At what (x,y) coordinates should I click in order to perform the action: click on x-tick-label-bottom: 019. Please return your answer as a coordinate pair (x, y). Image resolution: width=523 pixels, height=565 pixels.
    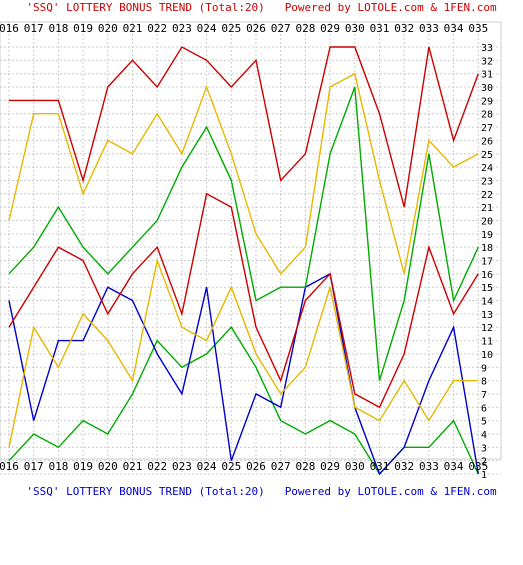
    Looking at the image, I should click on (83, 466).